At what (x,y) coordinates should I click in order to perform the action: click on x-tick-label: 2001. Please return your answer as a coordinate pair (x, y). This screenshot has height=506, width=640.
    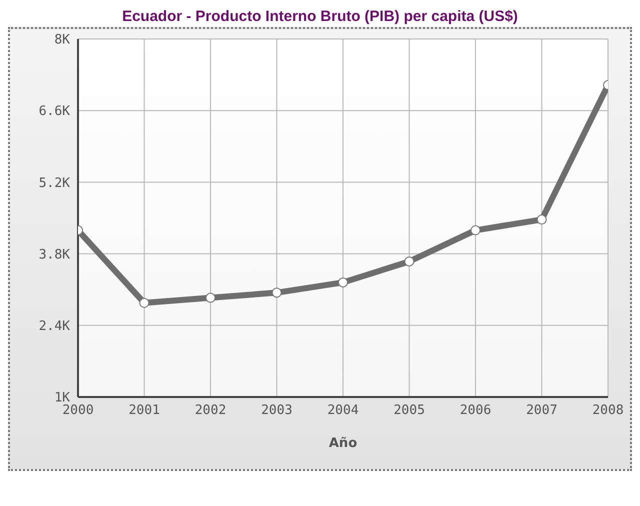
    Looking at the image, I should click on (144, 410).